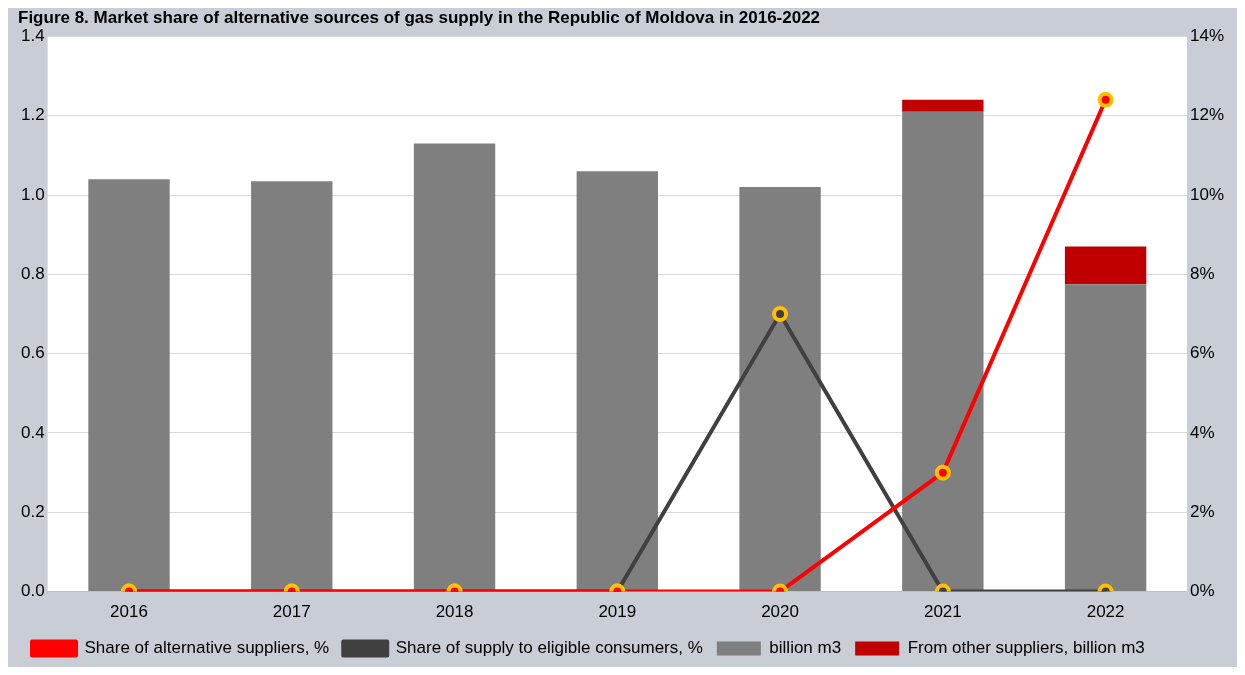  I want to click on y2-tick-label: 4%, so click(1202, 432).